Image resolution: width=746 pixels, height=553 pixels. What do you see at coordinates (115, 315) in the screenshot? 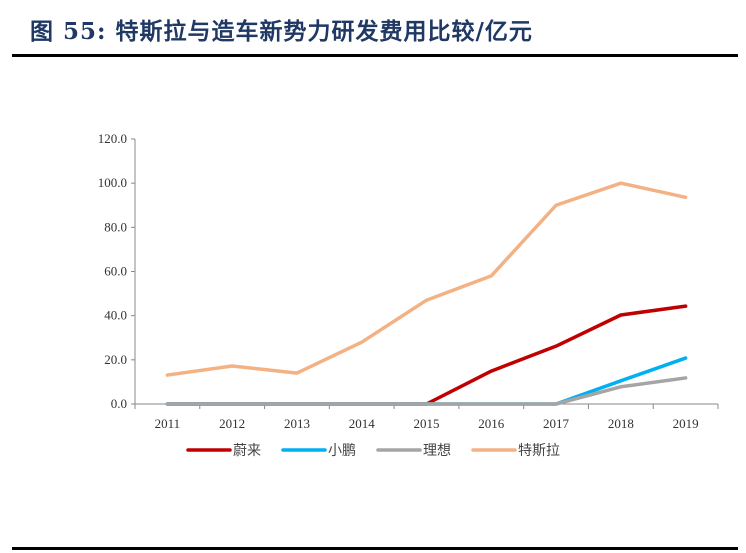
I see `y-tick-label: 40.0` at bounding box center [115, 315].